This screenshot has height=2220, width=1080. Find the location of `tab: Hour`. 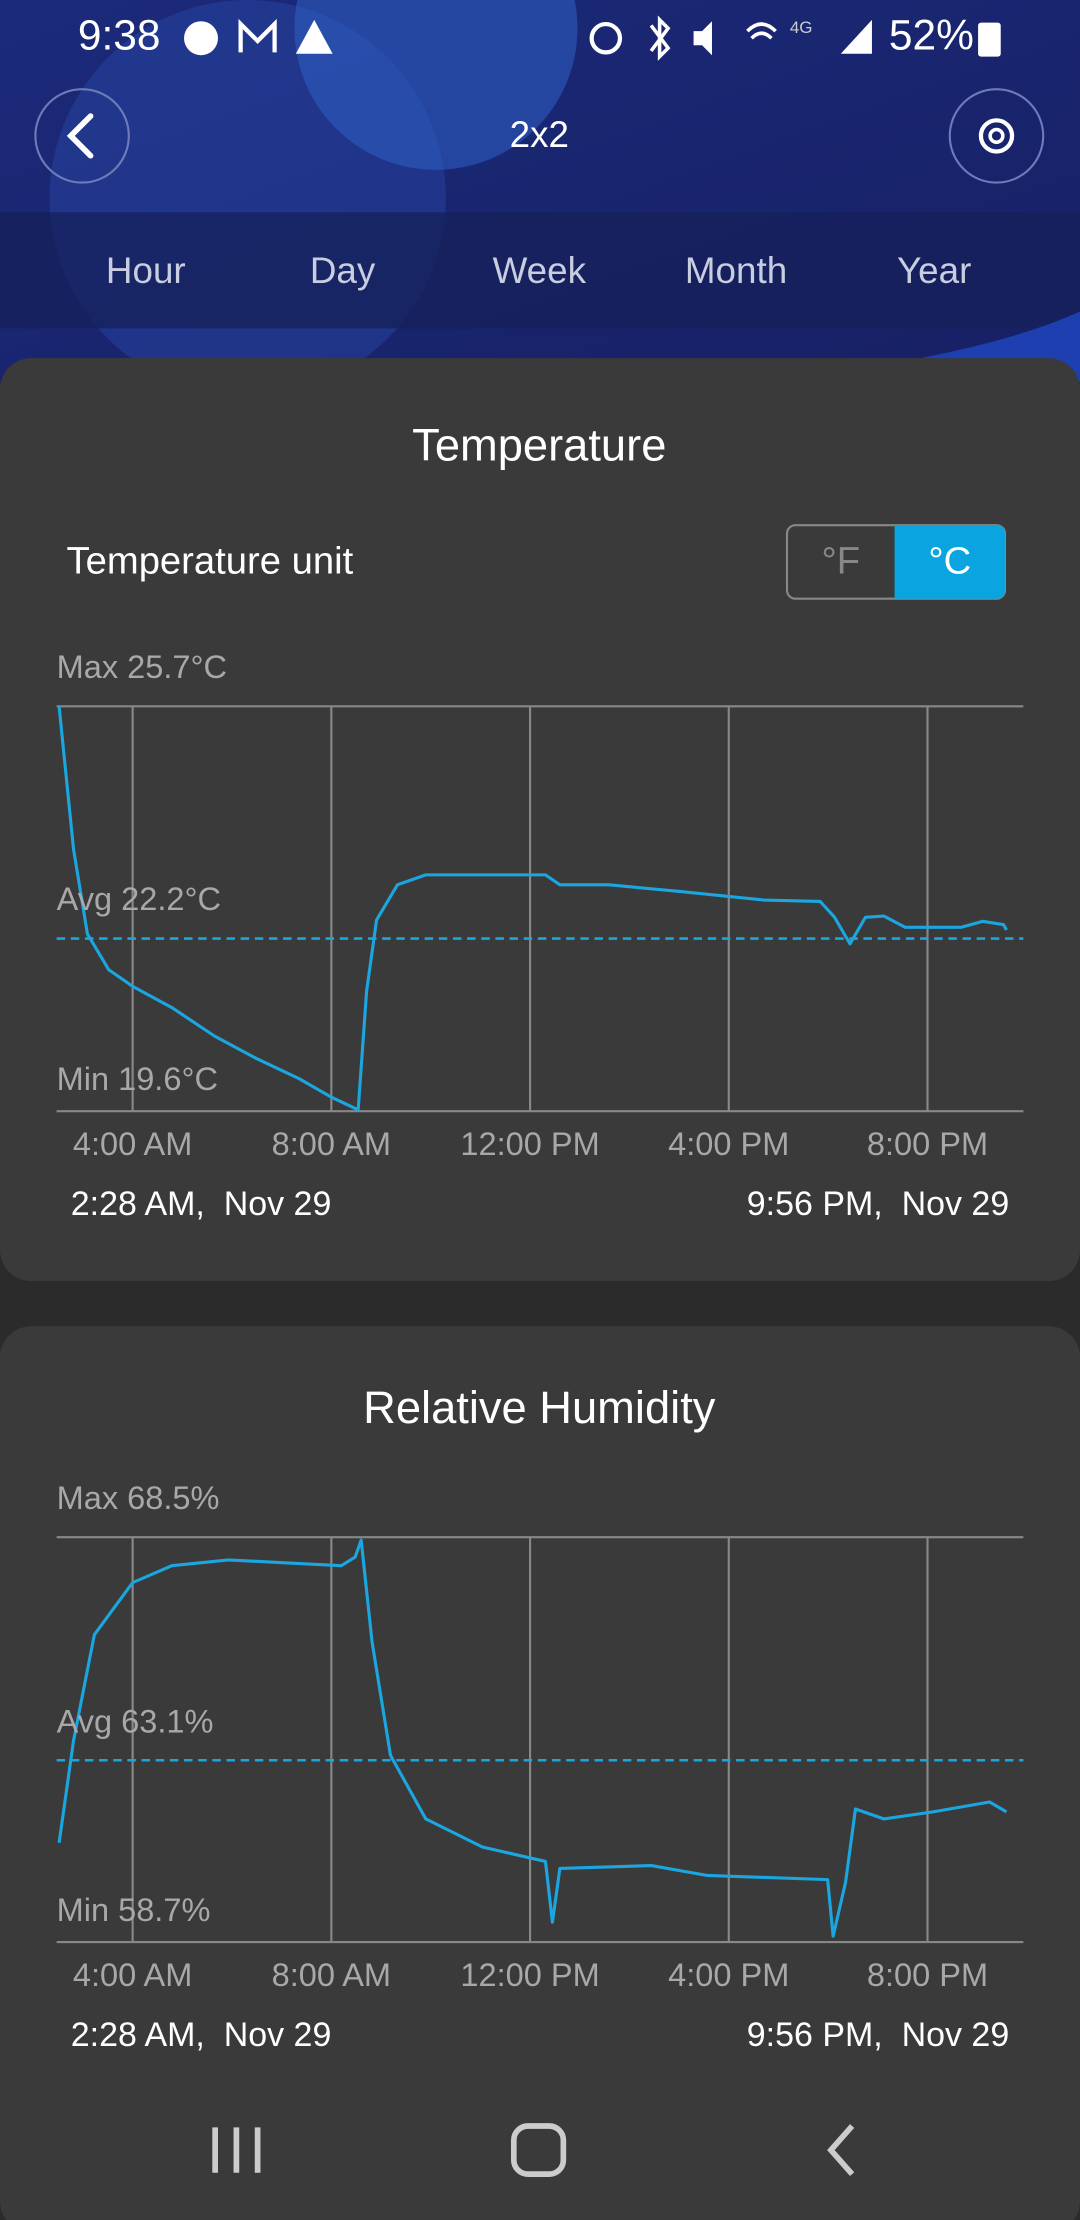

tab: Hour is located at coordinates (146, 270).